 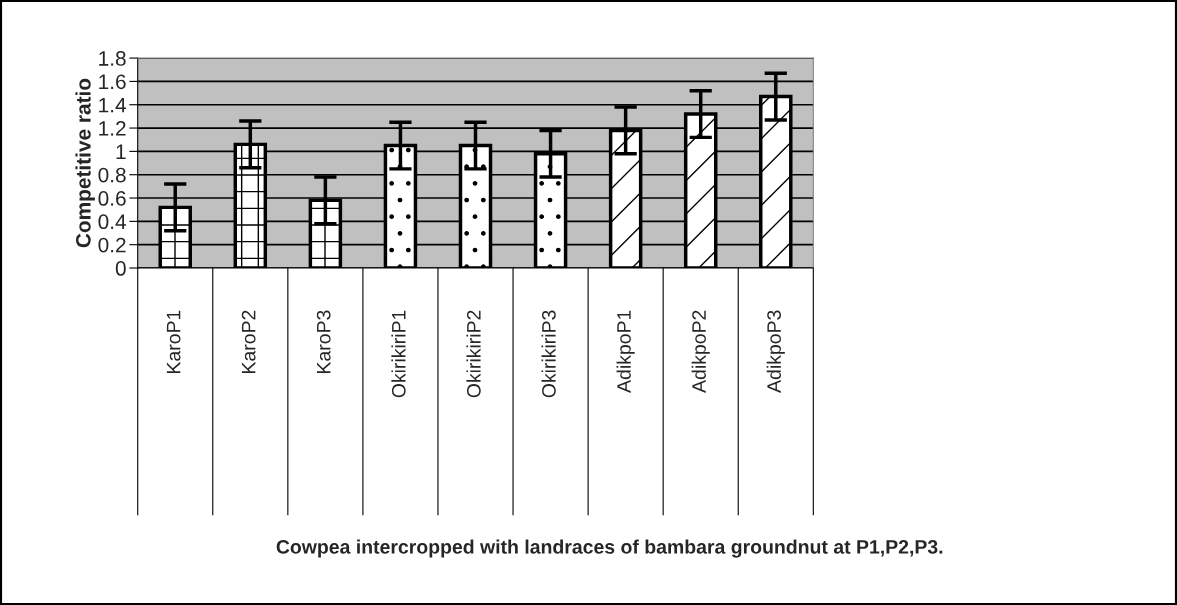 I want to click on y-axis-title: Competitive ratio, so click(x=85, y=163).